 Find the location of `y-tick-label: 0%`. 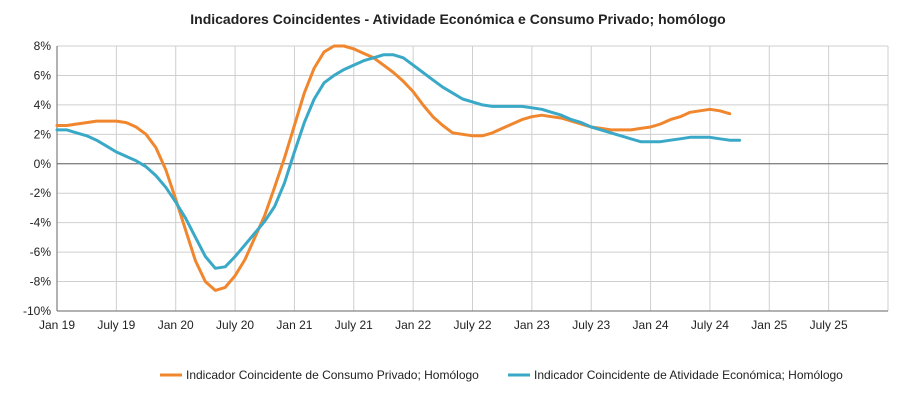

y-tick-label: 0% is located at coordinates (43, 164).